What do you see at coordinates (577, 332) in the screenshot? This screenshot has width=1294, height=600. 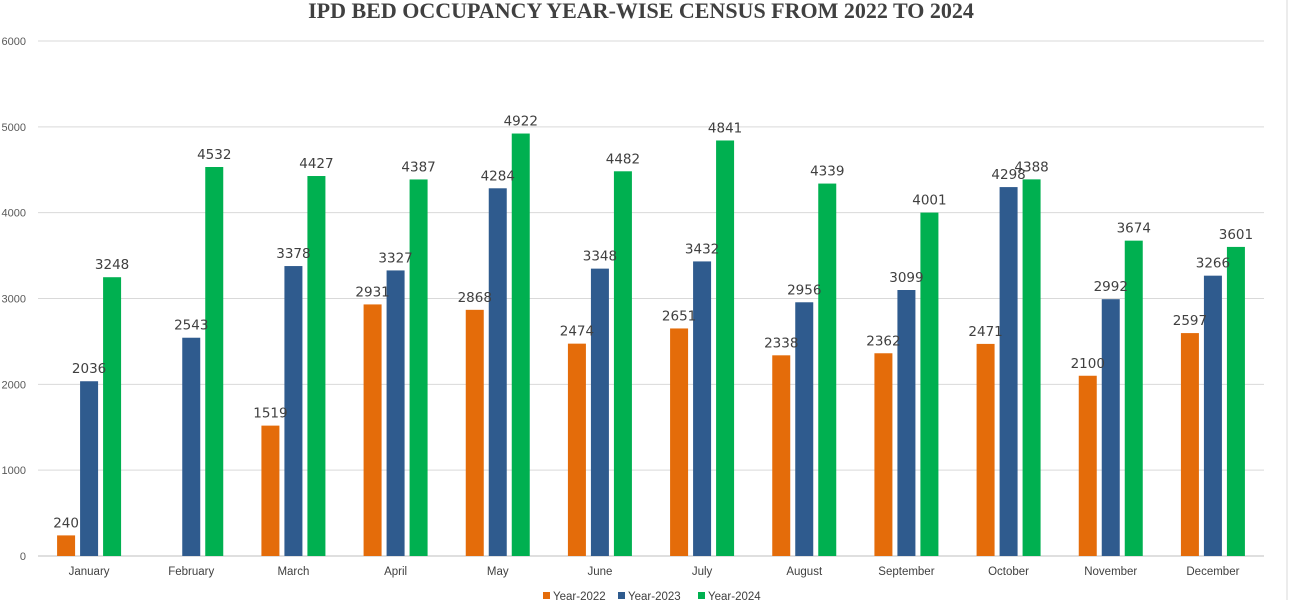 I see `data-label: 2474` at bounding box center [577, 332].